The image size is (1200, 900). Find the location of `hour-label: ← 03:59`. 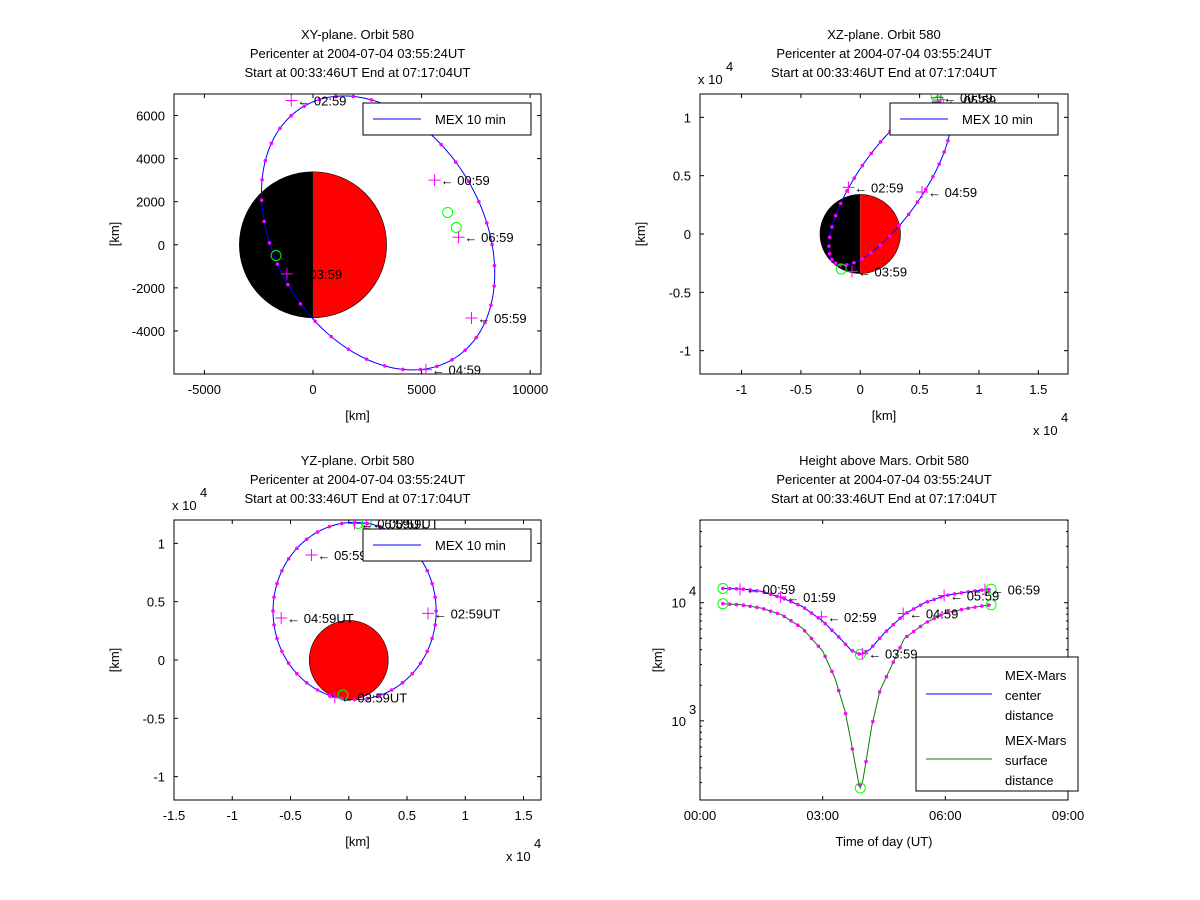

hour-label: ← 03:59 is located at coordinates (882, 271).